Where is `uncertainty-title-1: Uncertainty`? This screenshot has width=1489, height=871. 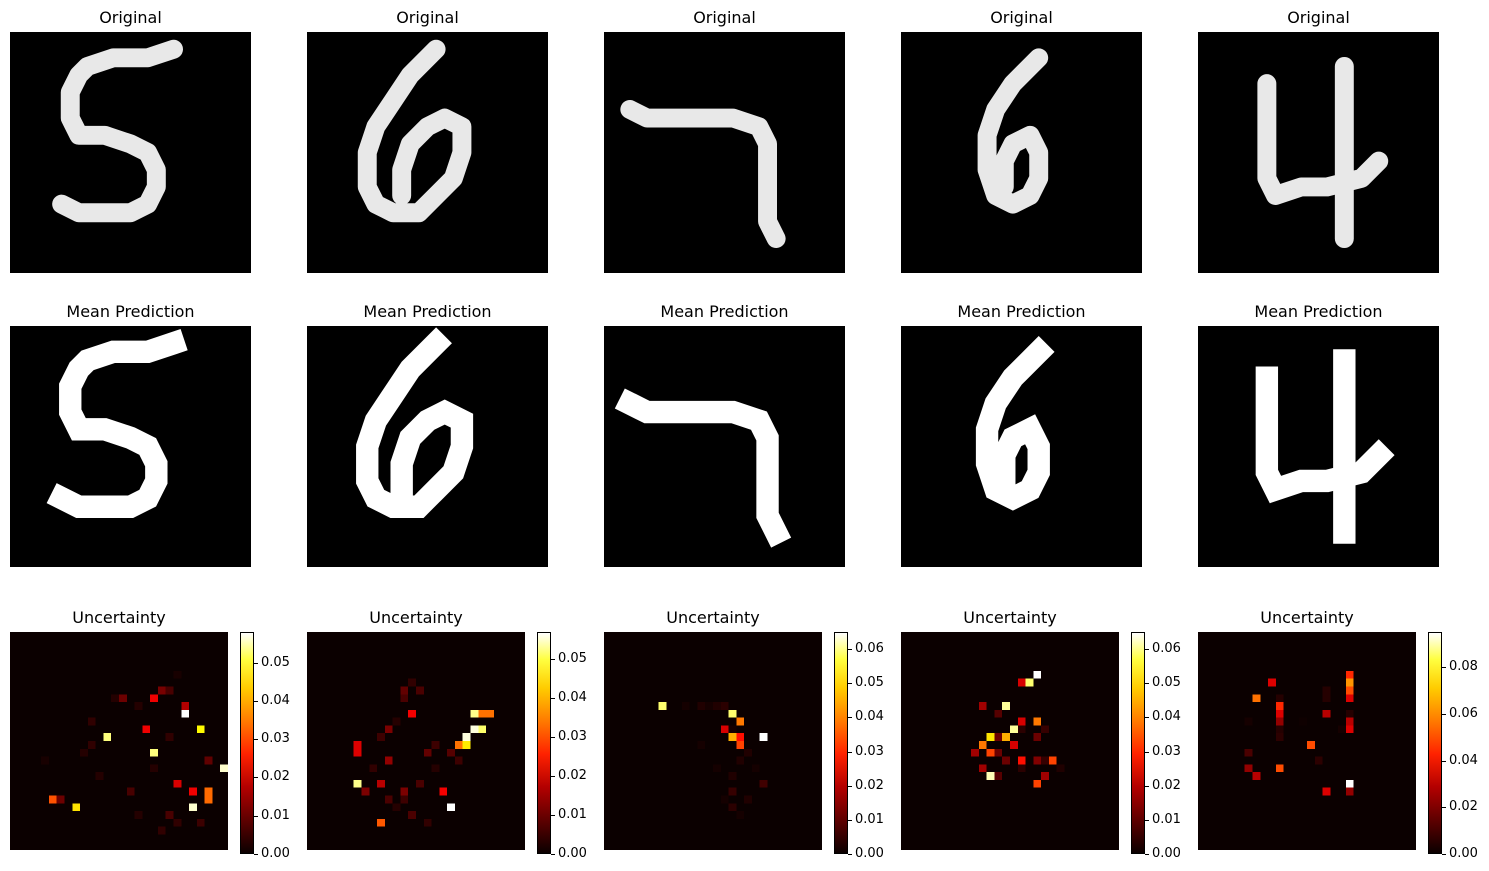
uncertainty-title-1: Uncertainty is located at coordinates (119, 617).